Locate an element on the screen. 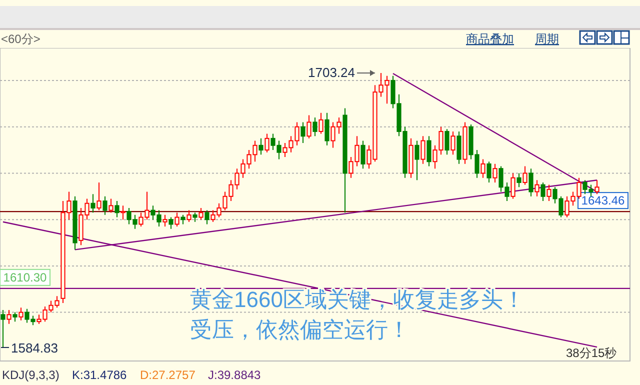 Image resolution: width=640 pixels, height=385 pixels. text: <60分> is located at coordinates (20, 39).